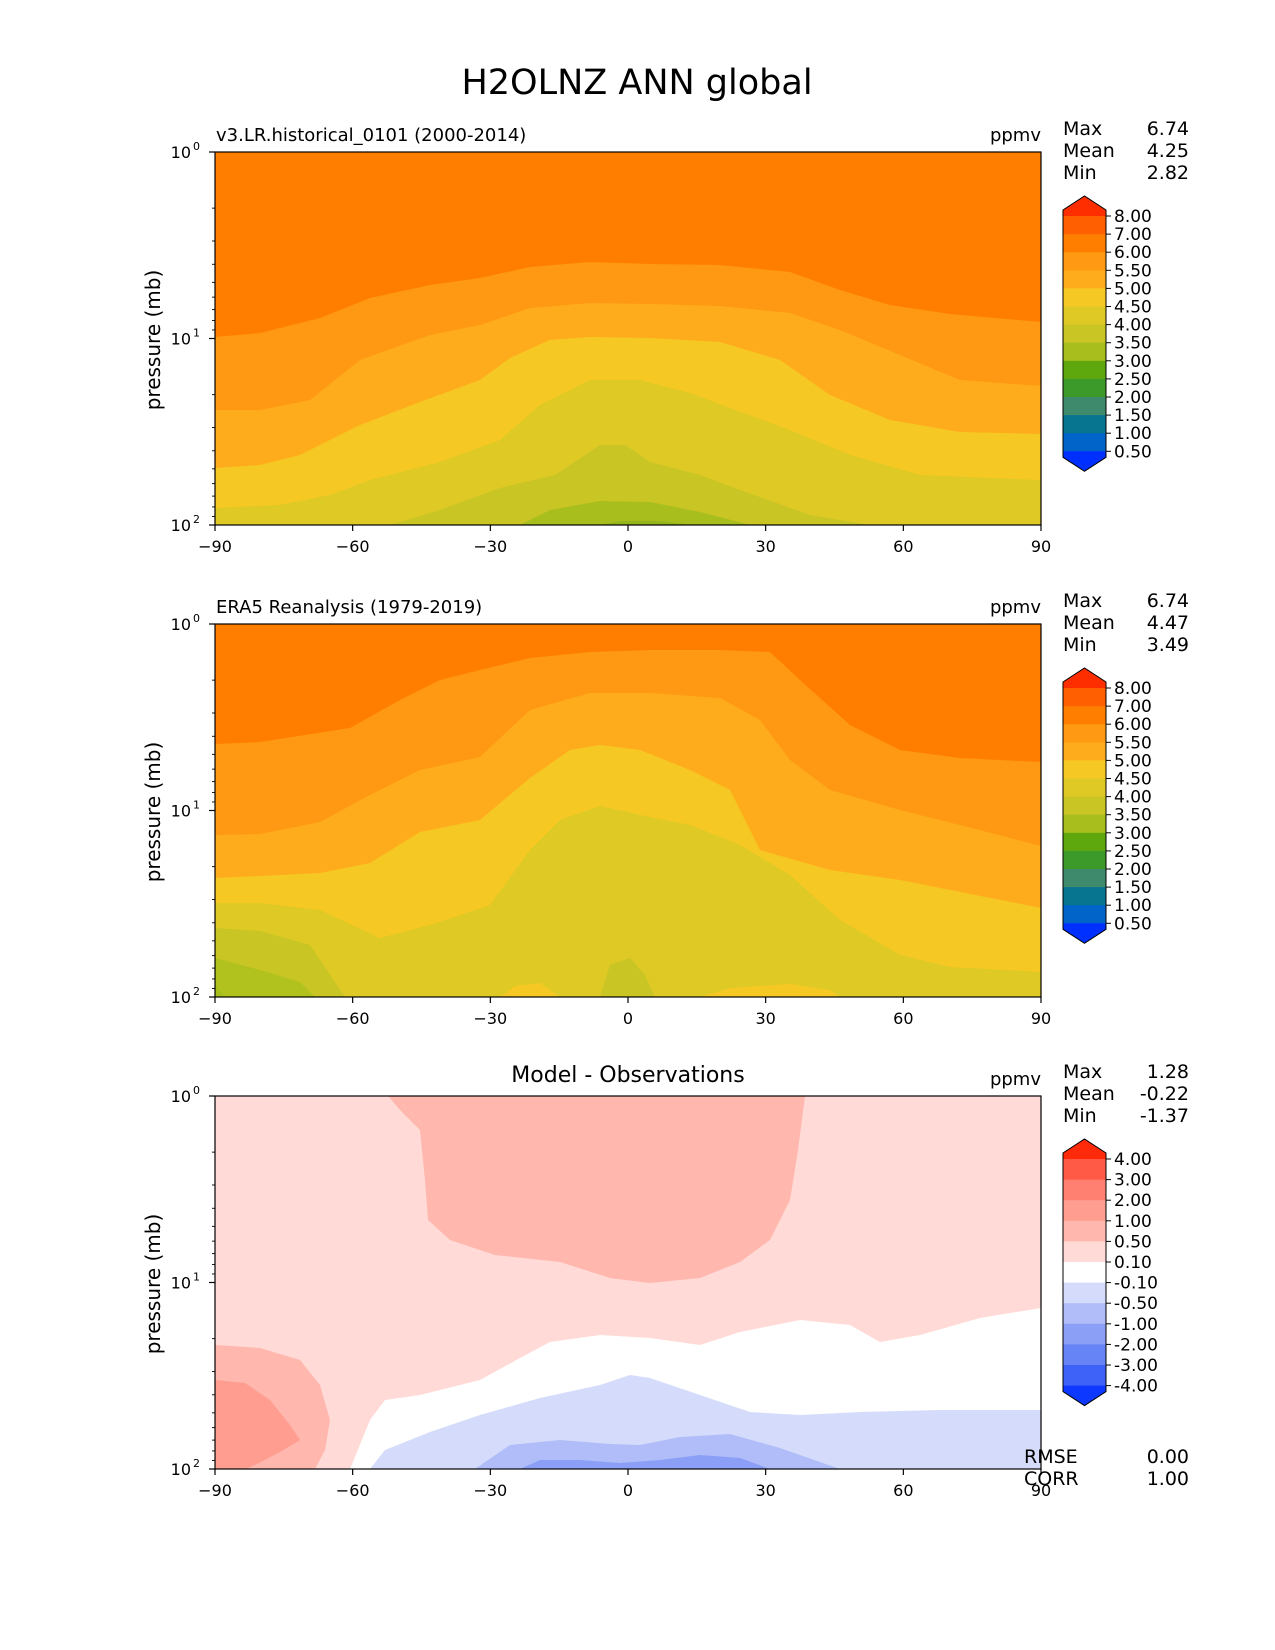  Describe the element at coordinates (1136, 1345) in the screenshot. I see `colorbar-label: -2.00` at that location.